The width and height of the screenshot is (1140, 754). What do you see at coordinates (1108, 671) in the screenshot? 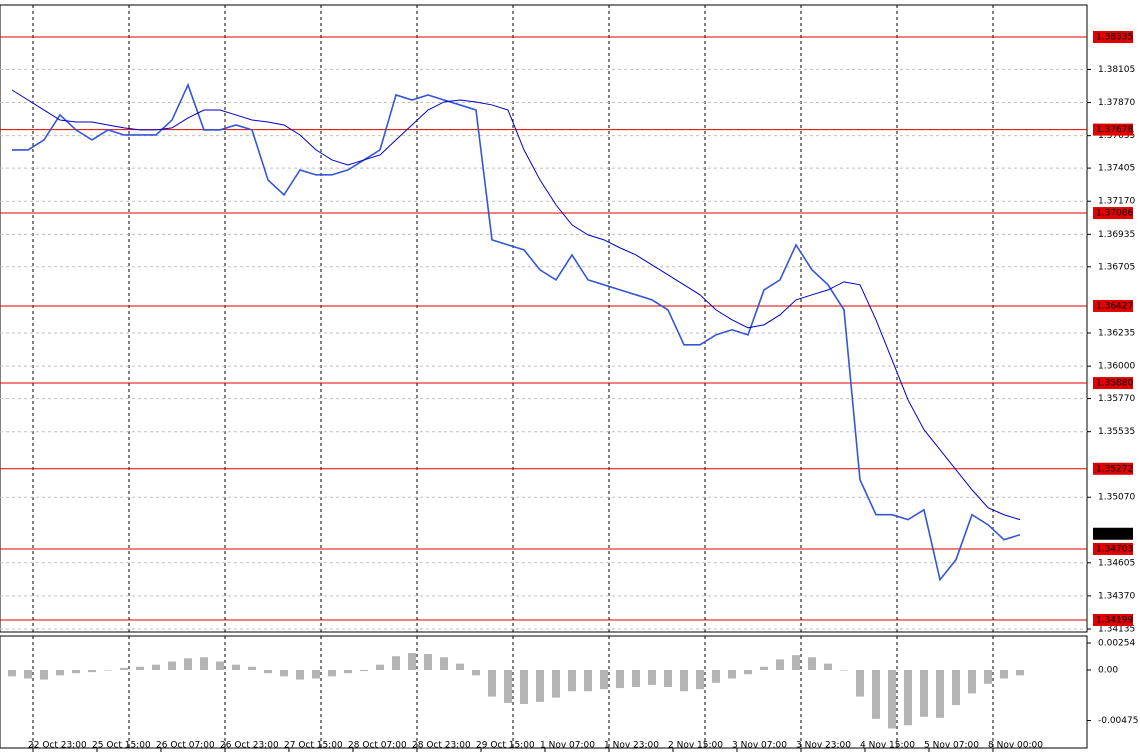
I see `y-tick-label: 0.00` at bounding box center [1108, 671].